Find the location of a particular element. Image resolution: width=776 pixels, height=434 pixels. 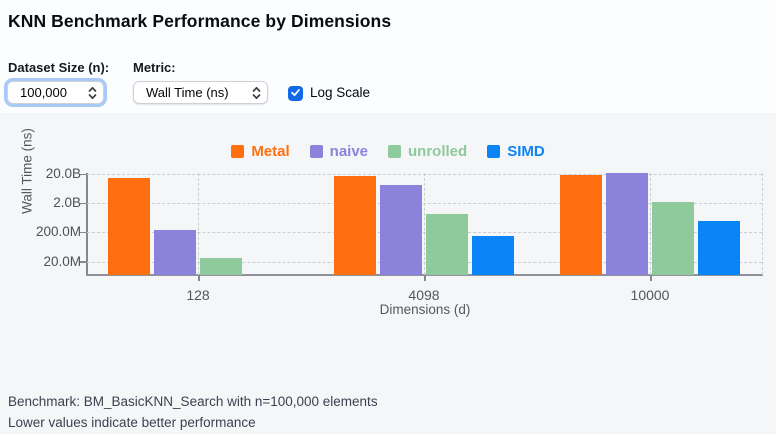

legend-item-Metal: Metal is located at coordinates (260, 151).